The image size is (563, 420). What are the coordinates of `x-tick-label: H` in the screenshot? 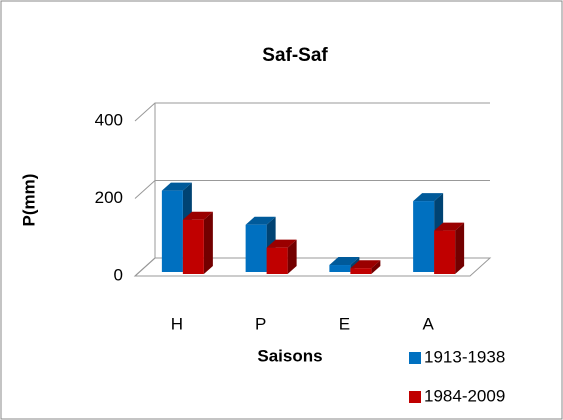 It's located at (177, 323).